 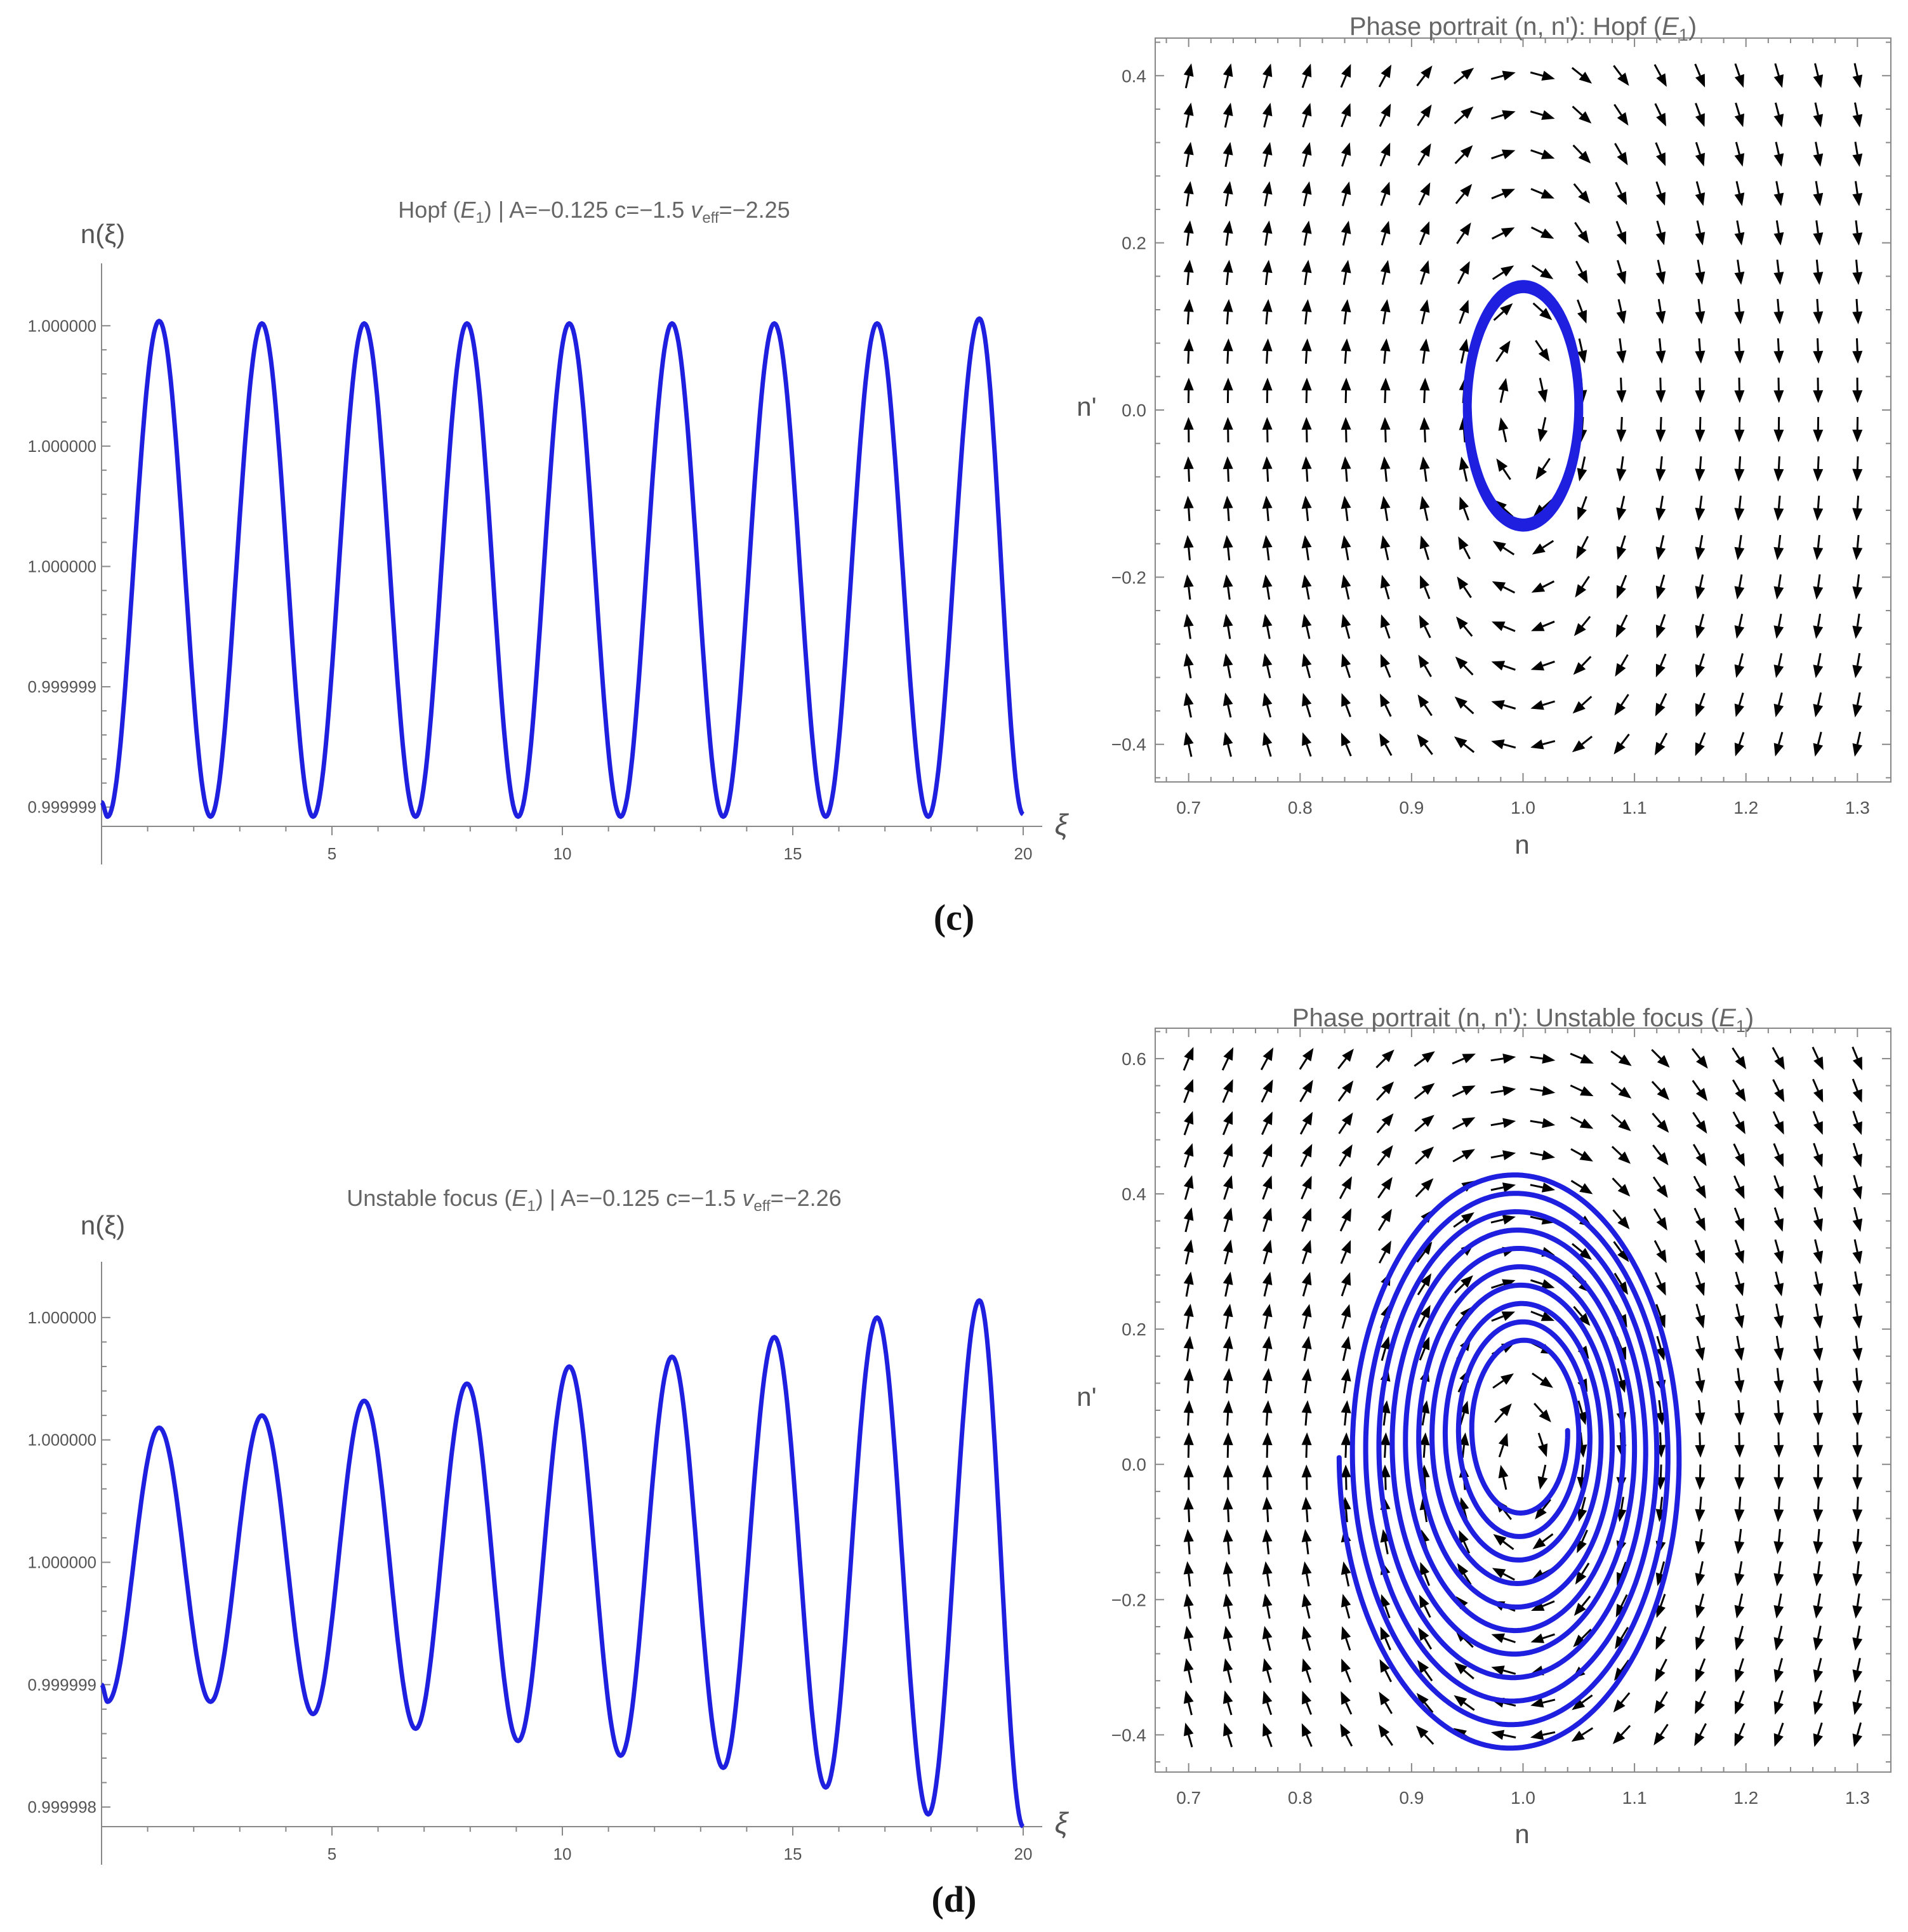 What do you see at coordinates (1521, 844) in the screenshot?
I see `x-axis-label: n` at bounding box center [1521, 844].